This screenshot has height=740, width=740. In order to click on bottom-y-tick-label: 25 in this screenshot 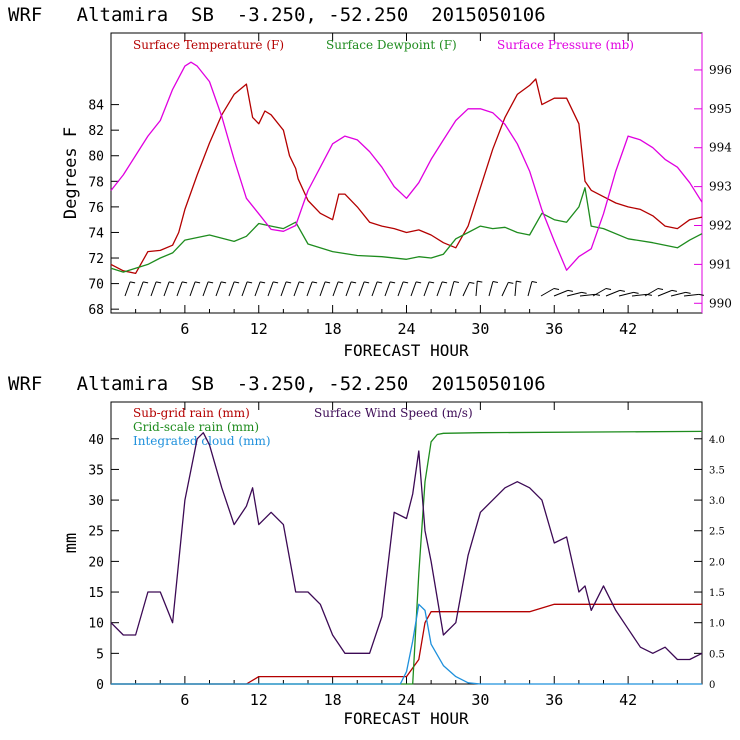, I will do `click(96, 532)`.